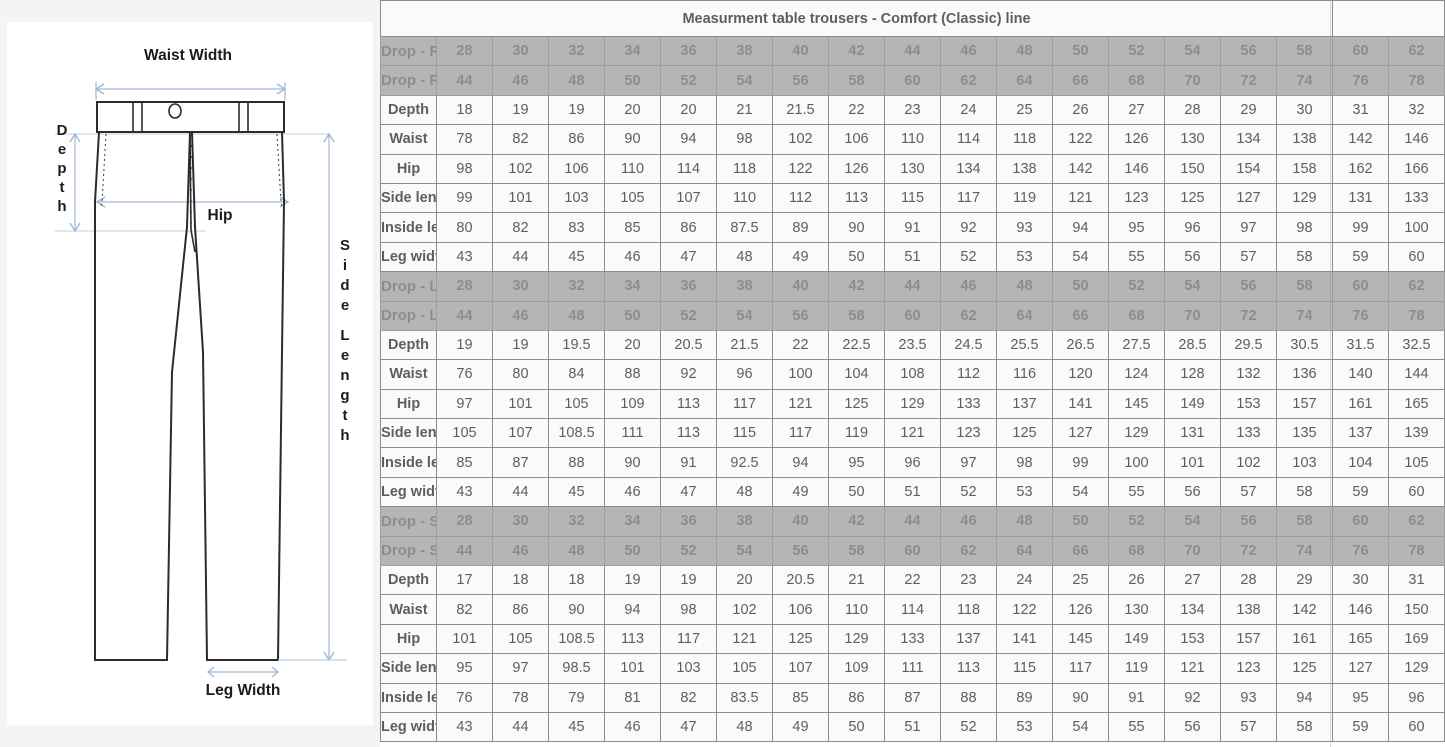  I want to click on cell-regular-drop-eu-9: 62, so click(968, 80).